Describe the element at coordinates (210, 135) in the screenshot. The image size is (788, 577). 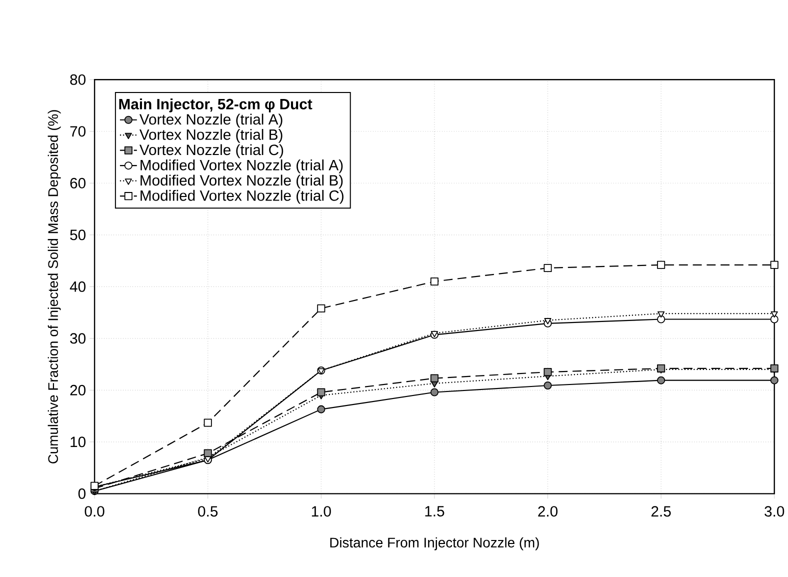
I see `legend-label: Vortex Nozzle (trial B)` at that location.